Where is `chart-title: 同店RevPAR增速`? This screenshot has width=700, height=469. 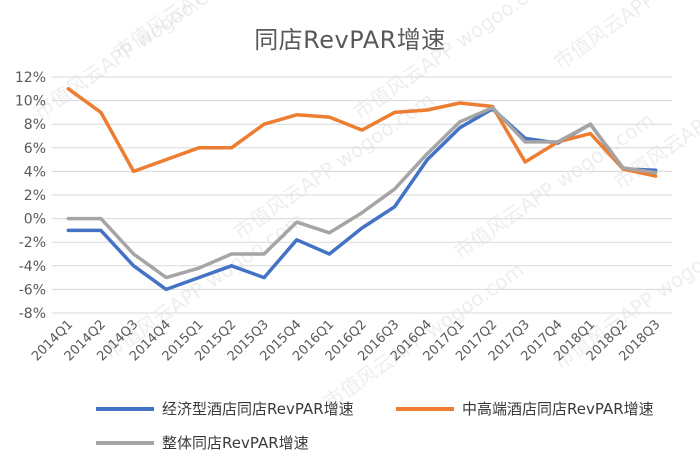 chart-title: 同店RevPAR增速 is located at coordinates (350, 40).